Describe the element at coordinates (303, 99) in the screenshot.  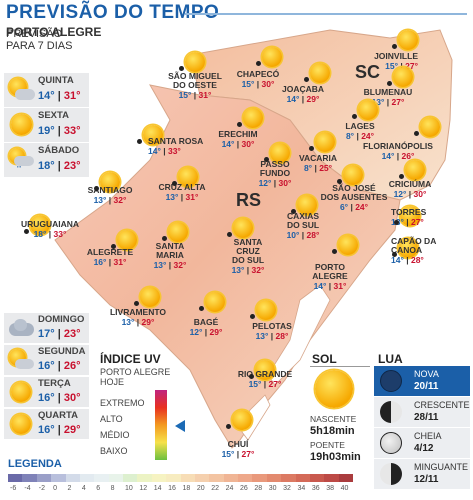
I see `city-temps: 14° | 29°` at that location.